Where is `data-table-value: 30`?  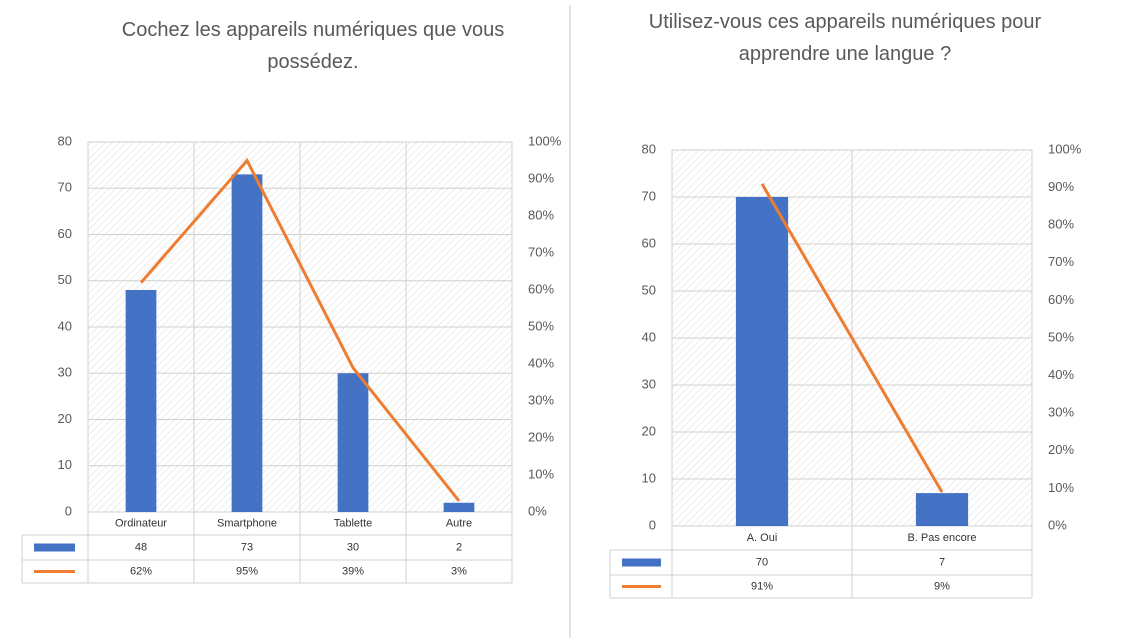
data-table-value: 30 is located at coordinates (353, 547).